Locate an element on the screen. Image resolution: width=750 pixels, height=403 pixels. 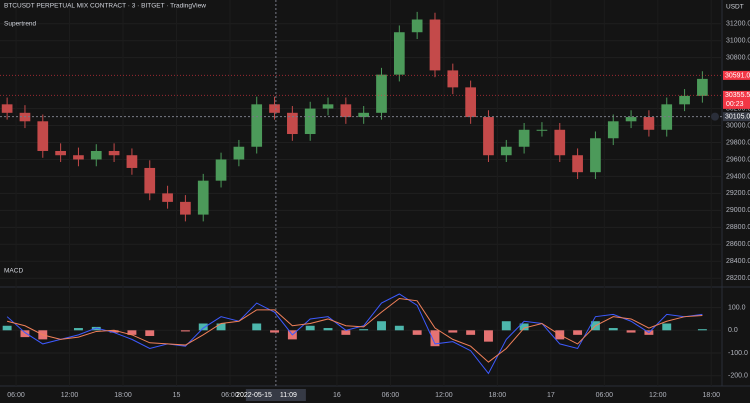
indicator-label: Supertrend is located at coordinates (20, 24).